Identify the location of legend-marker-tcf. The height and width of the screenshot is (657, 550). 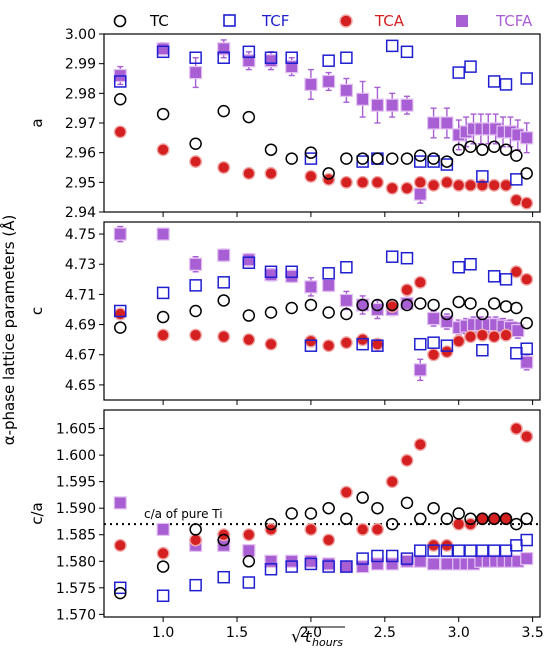
(229, 20).